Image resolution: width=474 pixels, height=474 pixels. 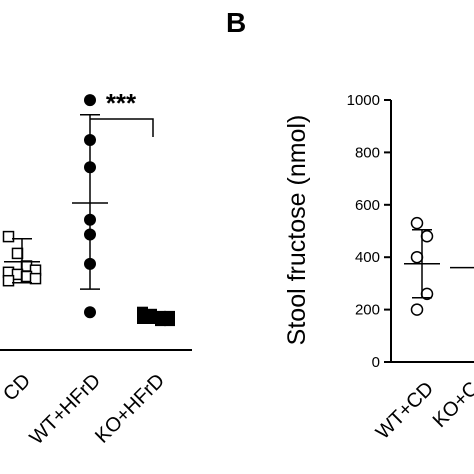 What do you see at coordinates (405, 411) in the screenshot?
I see `panel-b-category-label-wt-cd: WT+CD` at bounding box center [405, 411].